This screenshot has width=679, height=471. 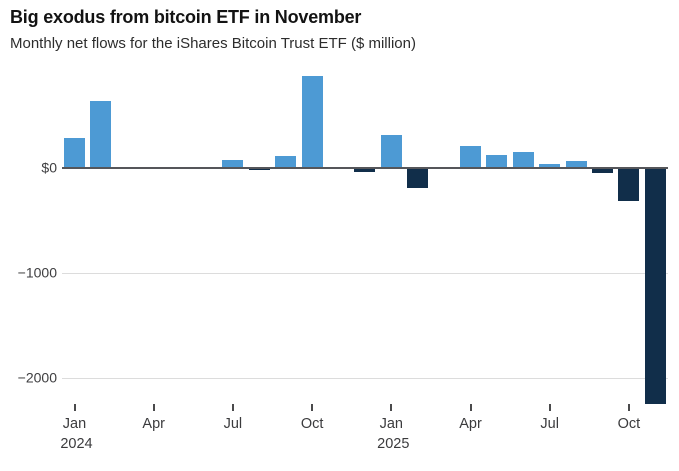 I want to click on bar-jul-2024, so click(x=233, y=163).